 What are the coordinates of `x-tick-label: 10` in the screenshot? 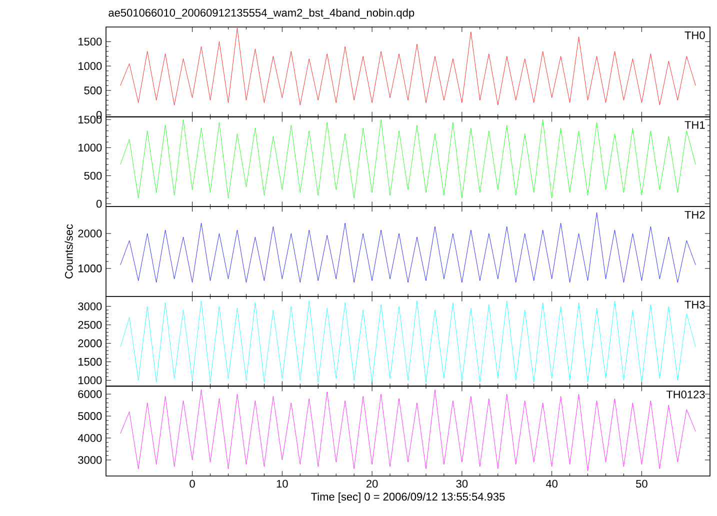 It's located at (282, 484).